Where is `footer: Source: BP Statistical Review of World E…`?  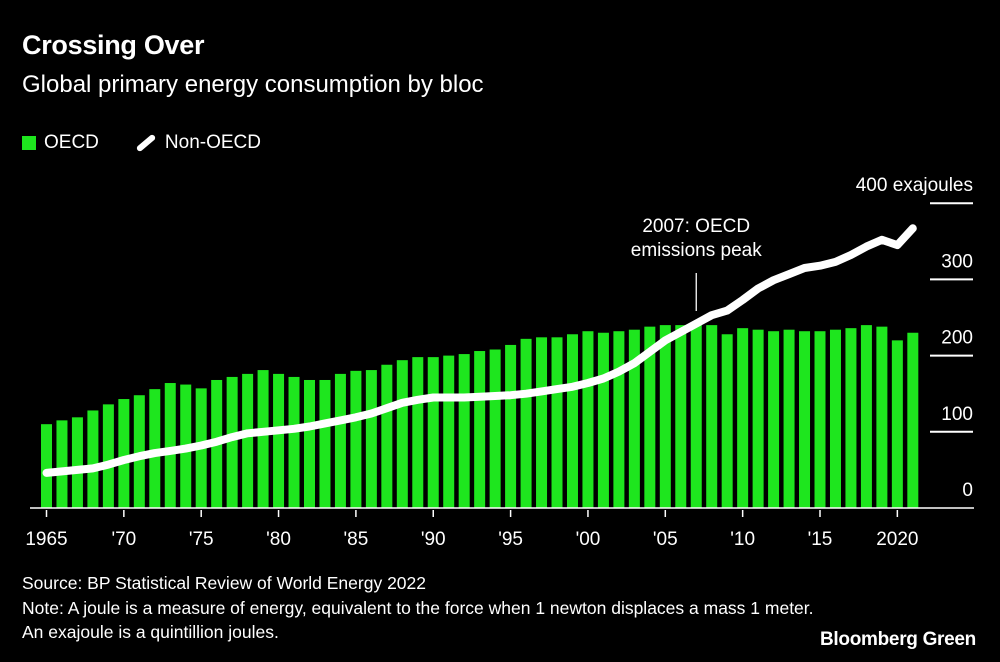
footer: Source: BP Statistical Review of World E… is located at coordinates (418, 608).